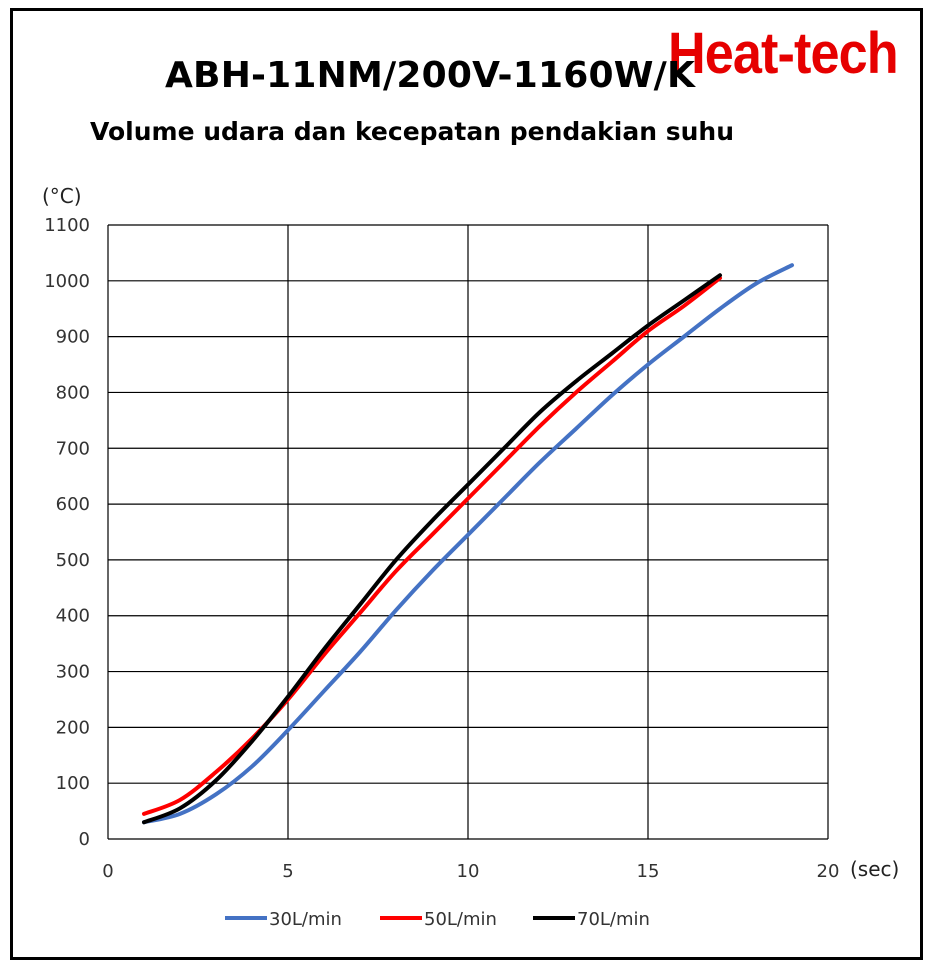 Image resolution: width=937 pixels, height=972 pixels. I want to click on chart-title: ABH-11NM/200V-1160W/K, so click(430, 75).